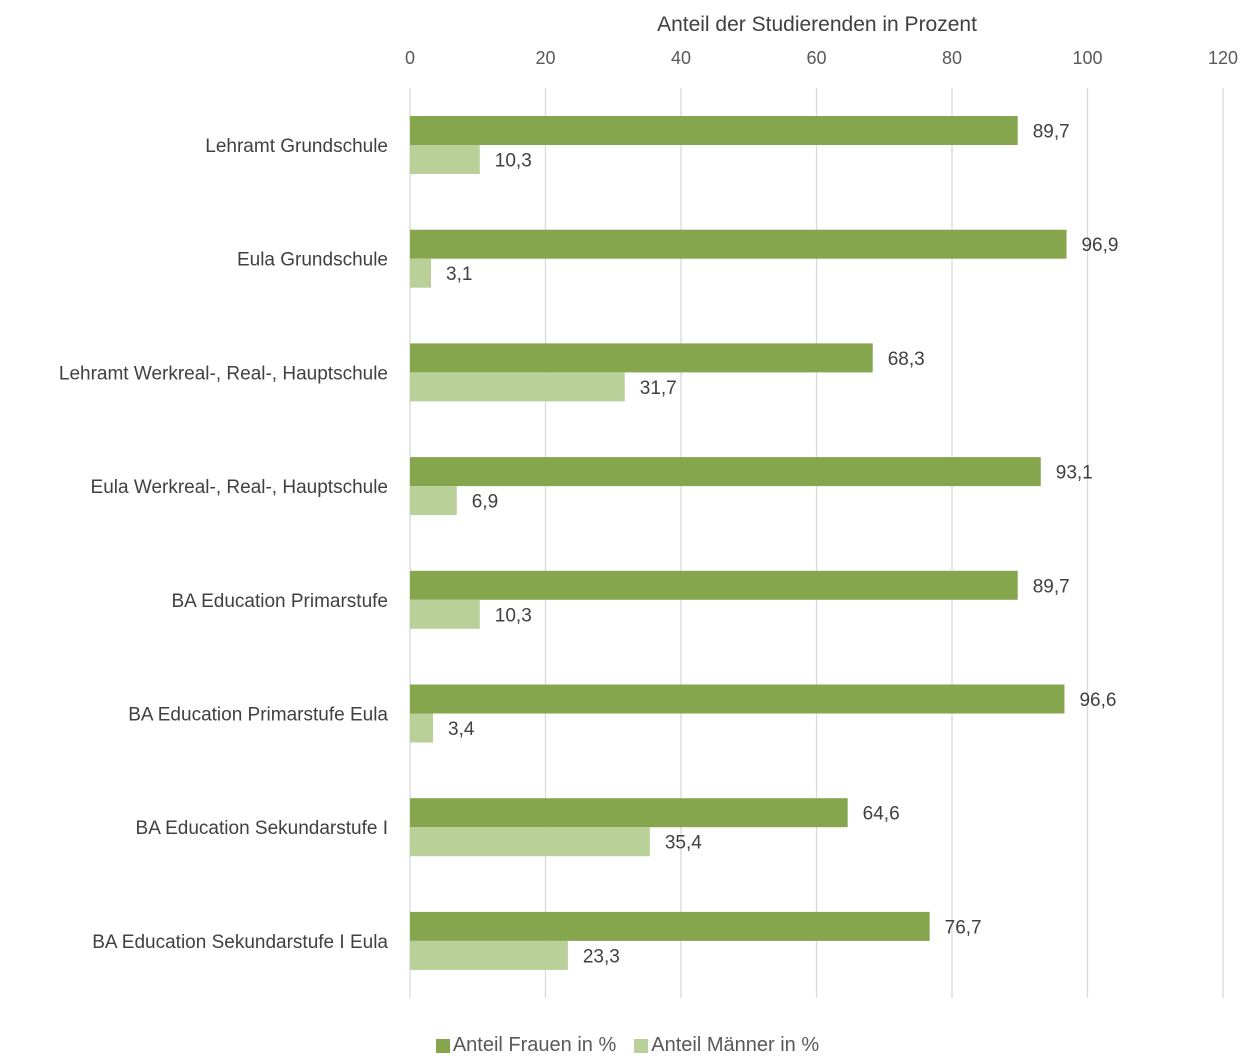 Image resolution: width=1255 pixels, height=1059 pixels. Describe the element at coordinates (545, 58) in the screenshot. I see `x-tick-label: 20` at that location.